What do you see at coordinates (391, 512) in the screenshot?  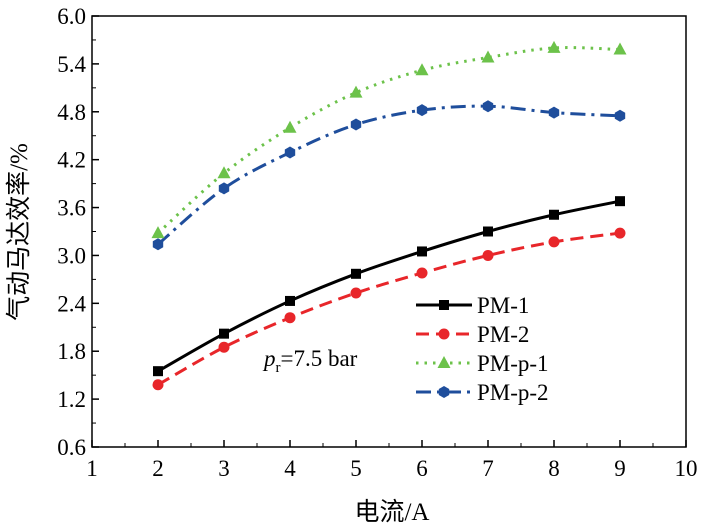 I see `x-axis-title: 电流/A` at bounding box center [391, 512].